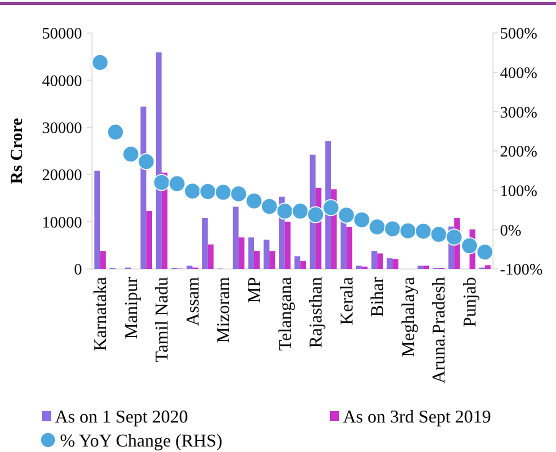 The image size is (556, 452). I want to click on y2-tick-label: 300%, so click(519, 113).